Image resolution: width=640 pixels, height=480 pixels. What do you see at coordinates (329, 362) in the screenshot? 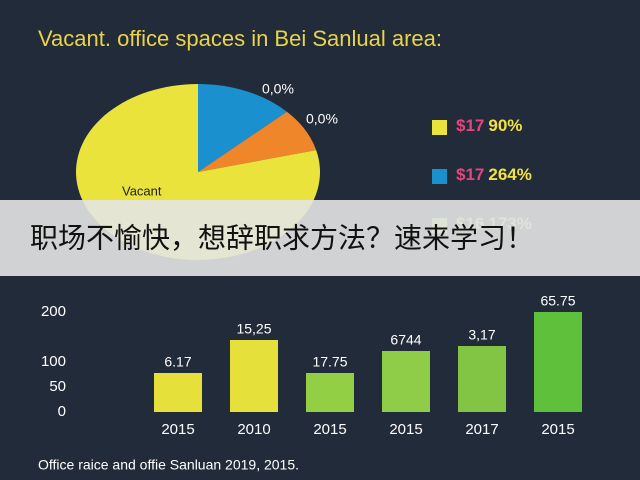
I see `bar-annotation: 17.75` at bounding box center [329, 362].